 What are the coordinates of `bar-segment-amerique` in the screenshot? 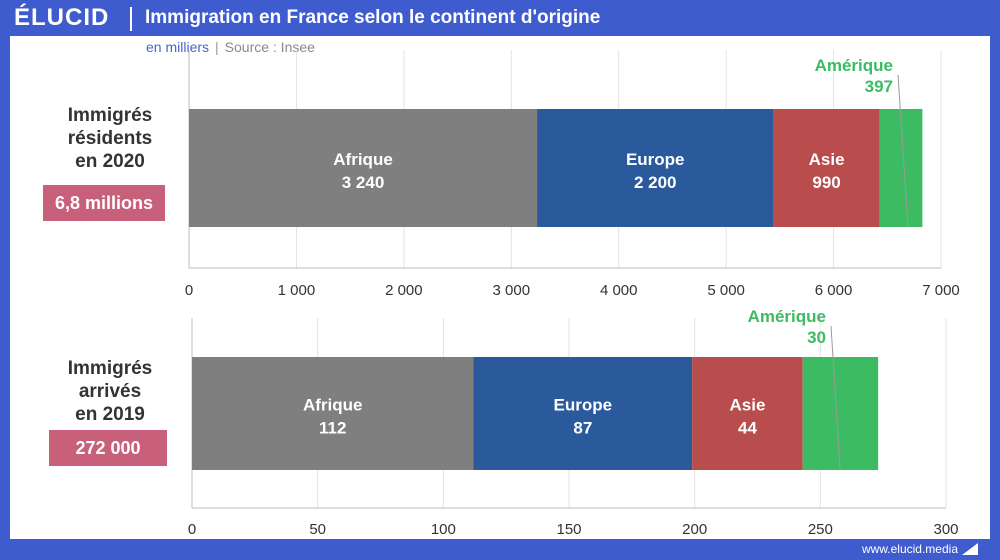 It's located at (840, 413).